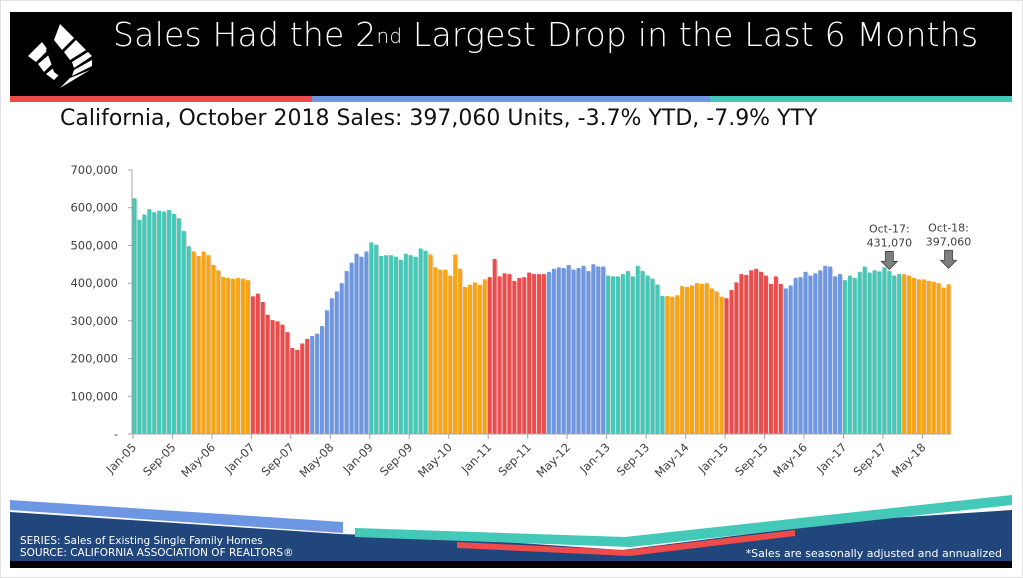  I want to click on footer-graphic, so click(511, 531).